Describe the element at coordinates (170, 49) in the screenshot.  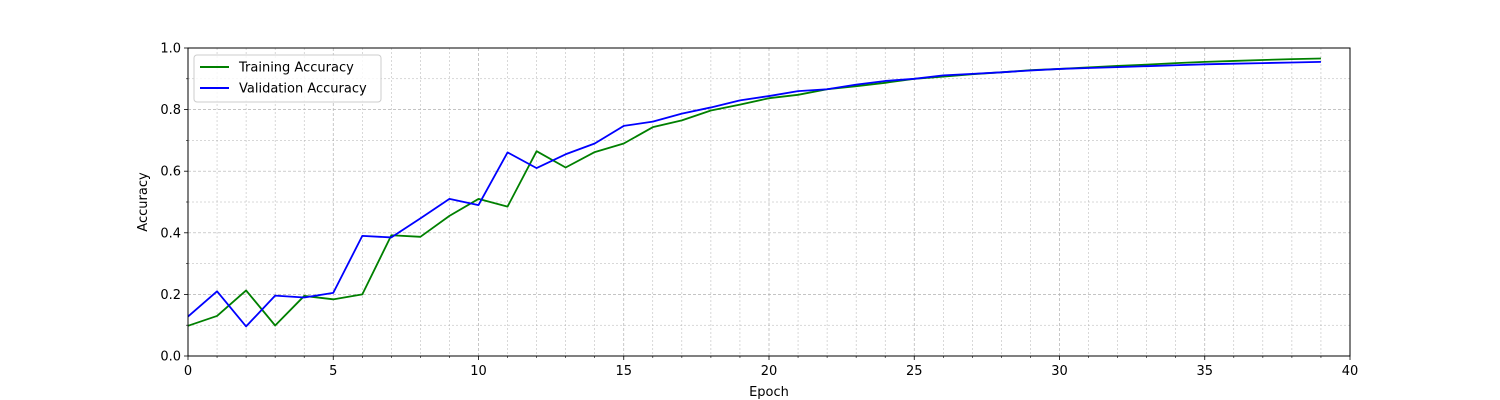
I see `y-tick-label: 1.0` at that location.